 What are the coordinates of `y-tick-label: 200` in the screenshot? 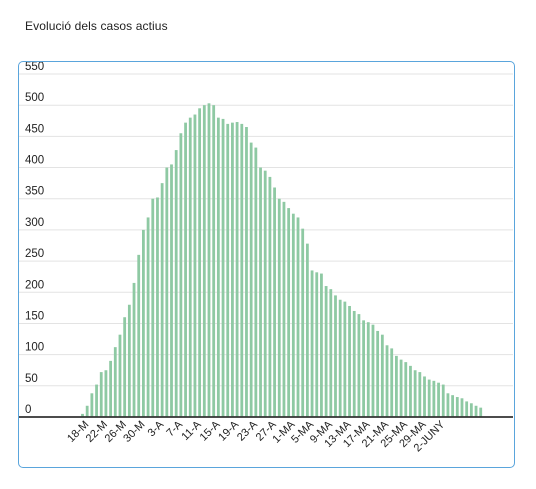 It's located at (34, 285).